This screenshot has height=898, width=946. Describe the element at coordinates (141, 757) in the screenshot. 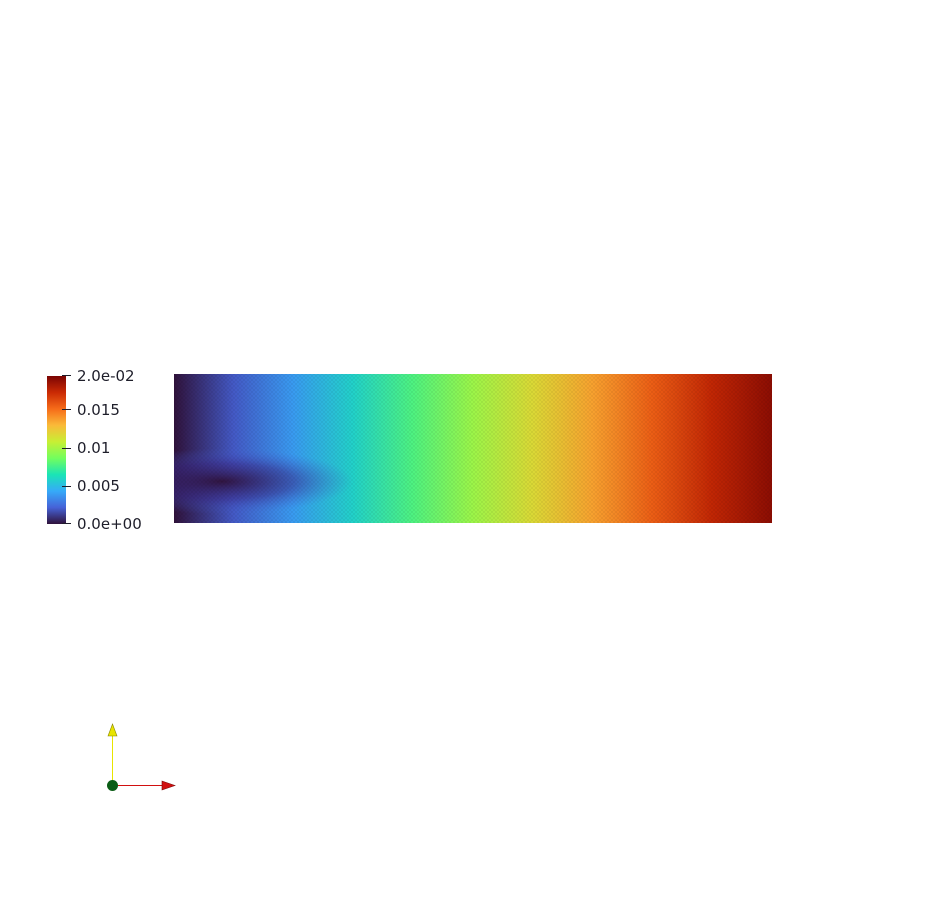

I see `orientation-axes` at that location.